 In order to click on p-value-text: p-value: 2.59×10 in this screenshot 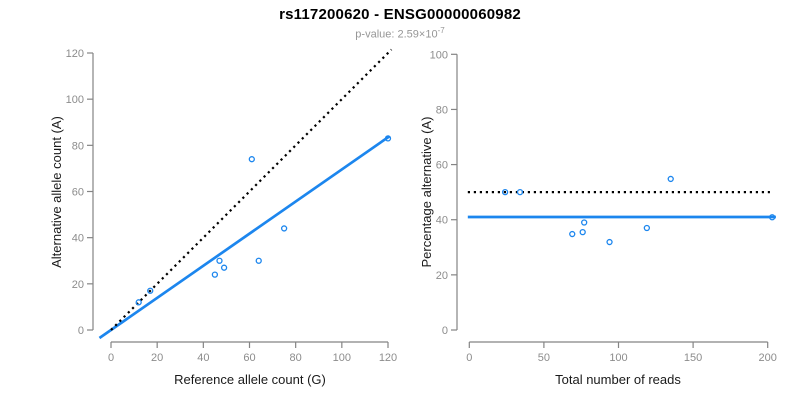, I will do `click(396, 34)`.